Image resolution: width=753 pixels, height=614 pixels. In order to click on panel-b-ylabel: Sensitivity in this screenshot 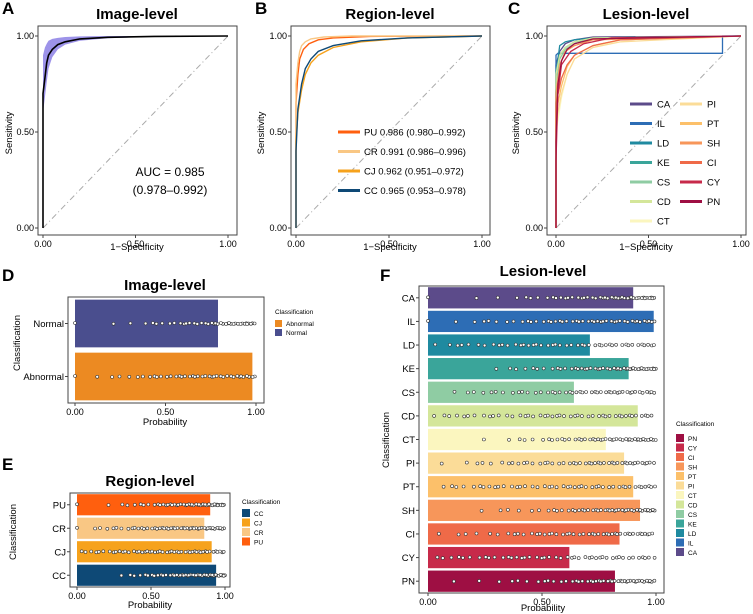, I will do `click(261, 132)`.